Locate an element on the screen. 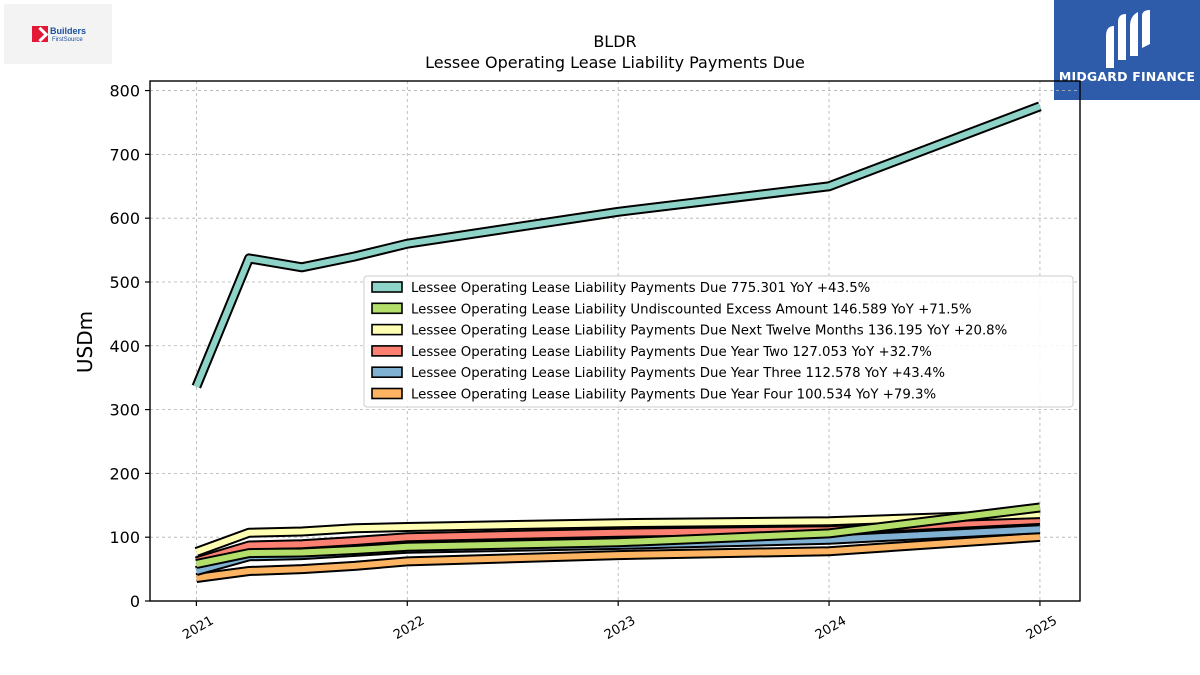 The image size is (1200, 675). y-tick-label: 800 is located at coordinates (124, 91).